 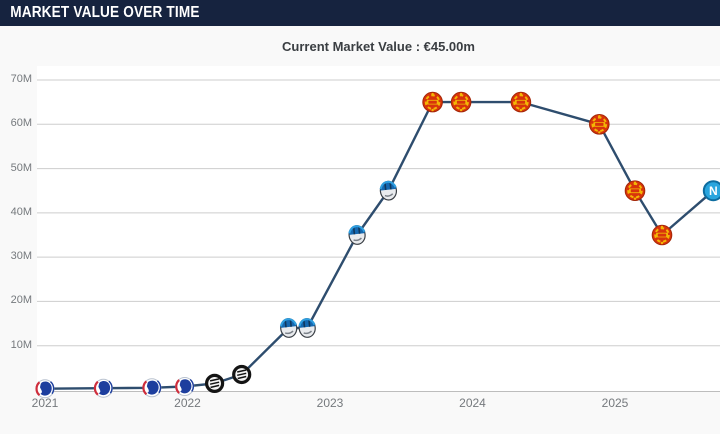 I want to click on x-axis-label: 2024, so click(x=472, y=403).